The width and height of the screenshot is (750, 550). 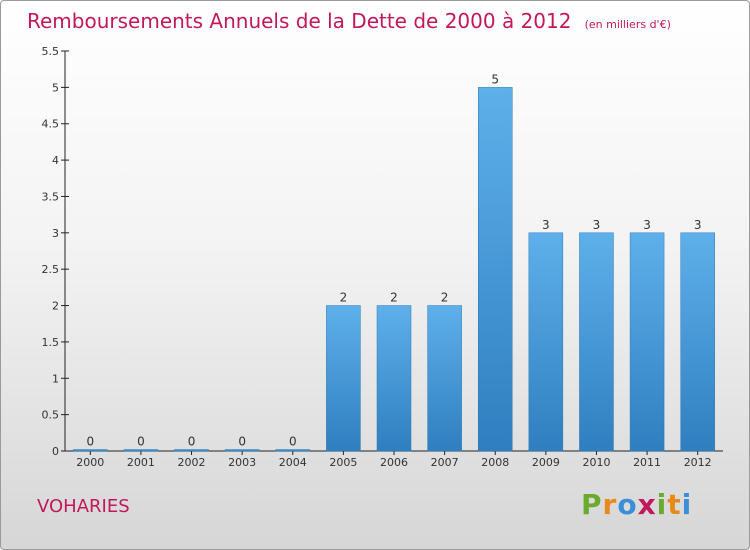 What do you see at coordinates (242, 450) in the screenshot?
I see `bar-2003` at bounding box center [242, 450].